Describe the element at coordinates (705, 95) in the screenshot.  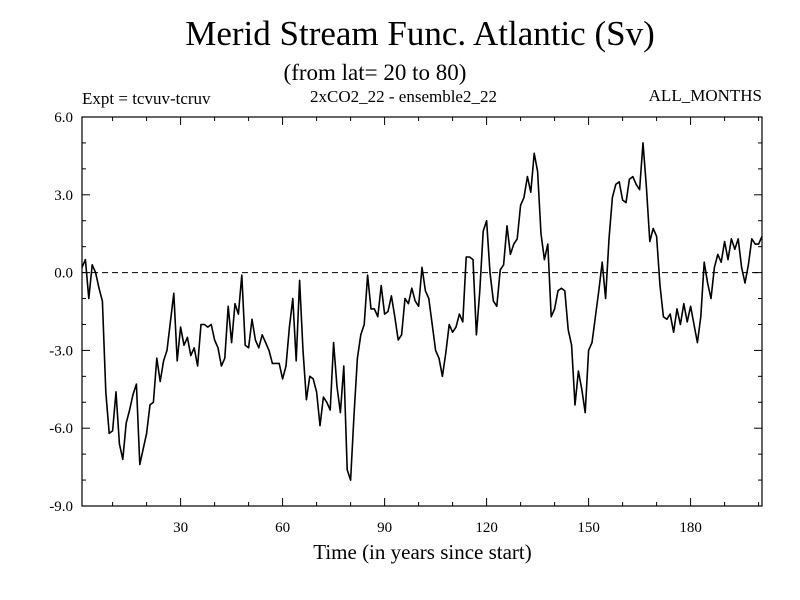
I see `months-label: ALL_MONTHS` at that location.